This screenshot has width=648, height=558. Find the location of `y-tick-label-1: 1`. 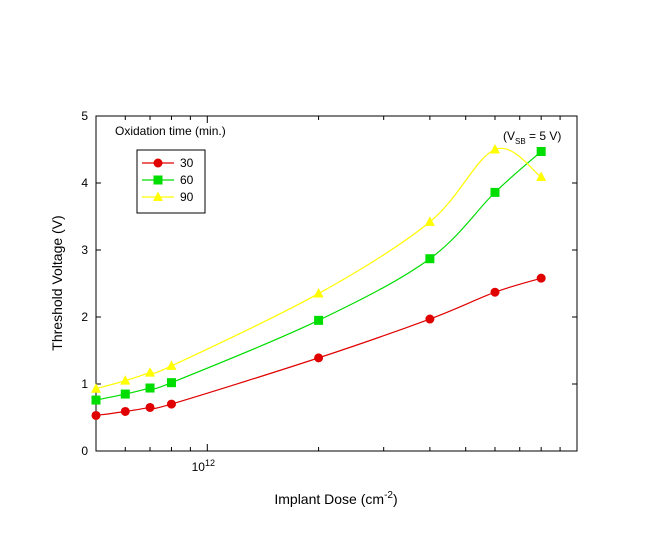

y-tick-label-1: 1 is located at coordinates (84, 384).